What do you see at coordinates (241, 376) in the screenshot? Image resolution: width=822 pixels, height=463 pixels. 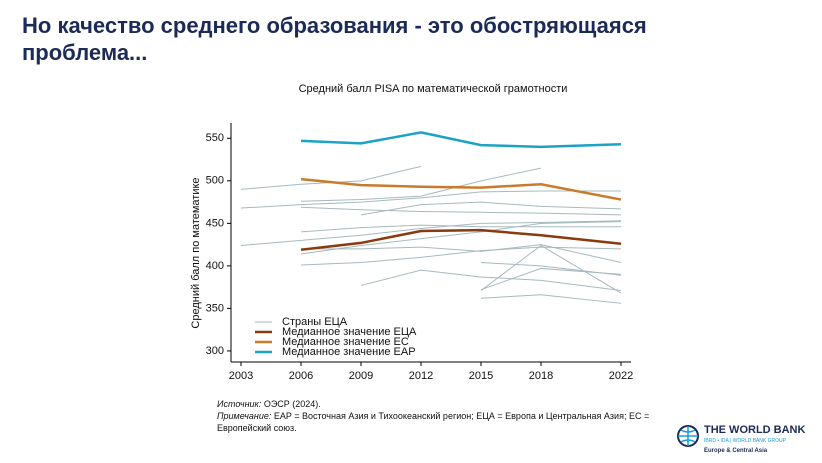 I see `x-tick-label: 2003` at bounding box center [241, 376].